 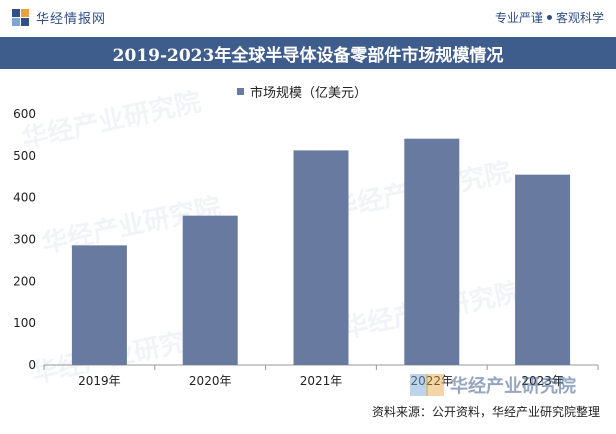 I want to click on y-tick-label: 200, so click(x=24, y=281).